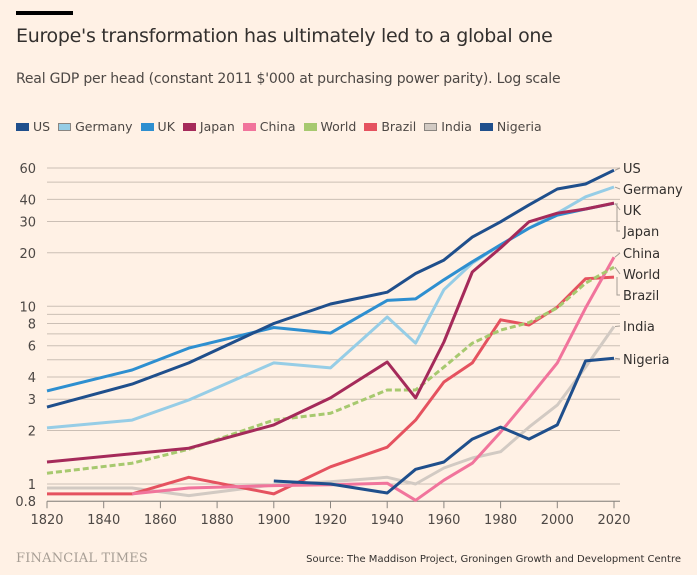 The height and width of the screenshot is (575, 697). Describe the element at coordinates (641, 254) in the screenshot. I see `end-label-china: China` at that location.